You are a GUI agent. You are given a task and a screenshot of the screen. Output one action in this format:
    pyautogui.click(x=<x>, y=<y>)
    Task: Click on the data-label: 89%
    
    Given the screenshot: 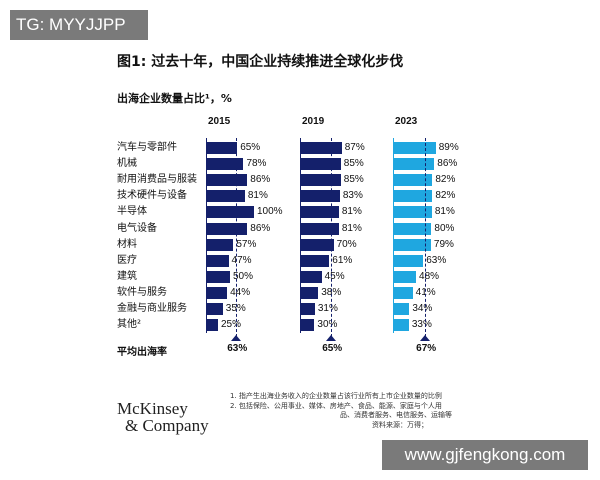 What is the action you would take?
    pyautogui.click(x=448, y=147)
    